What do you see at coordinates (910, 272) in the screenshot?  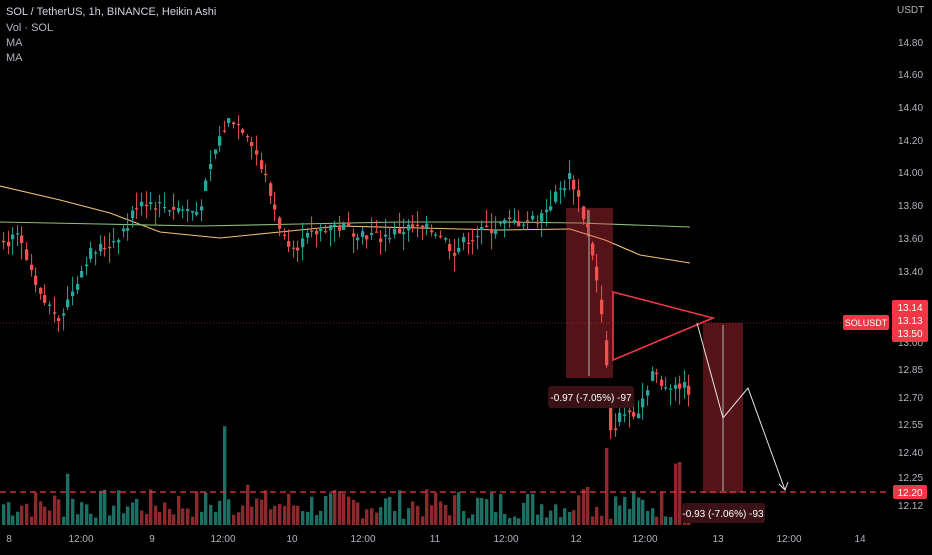 I see `price-axis-label: 13.40` at bounding box center [910, 272].